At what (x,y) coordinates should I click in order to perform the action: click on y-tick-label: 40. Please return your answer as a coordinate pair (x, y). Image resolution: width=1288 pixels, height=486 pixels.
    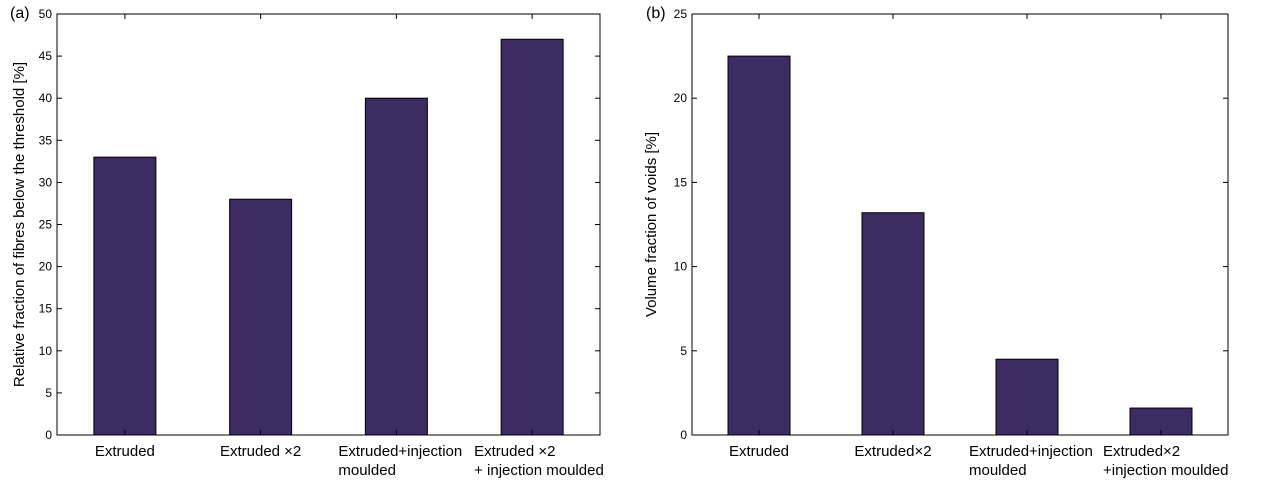
    Looking at the image, I should click on (46, 98).